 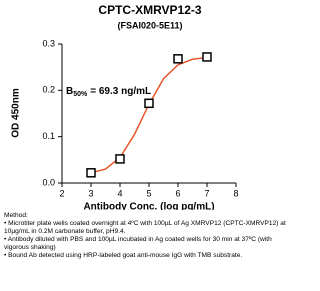 I want to click on y-tick-label: 0.1, so click(x=48, y=136).